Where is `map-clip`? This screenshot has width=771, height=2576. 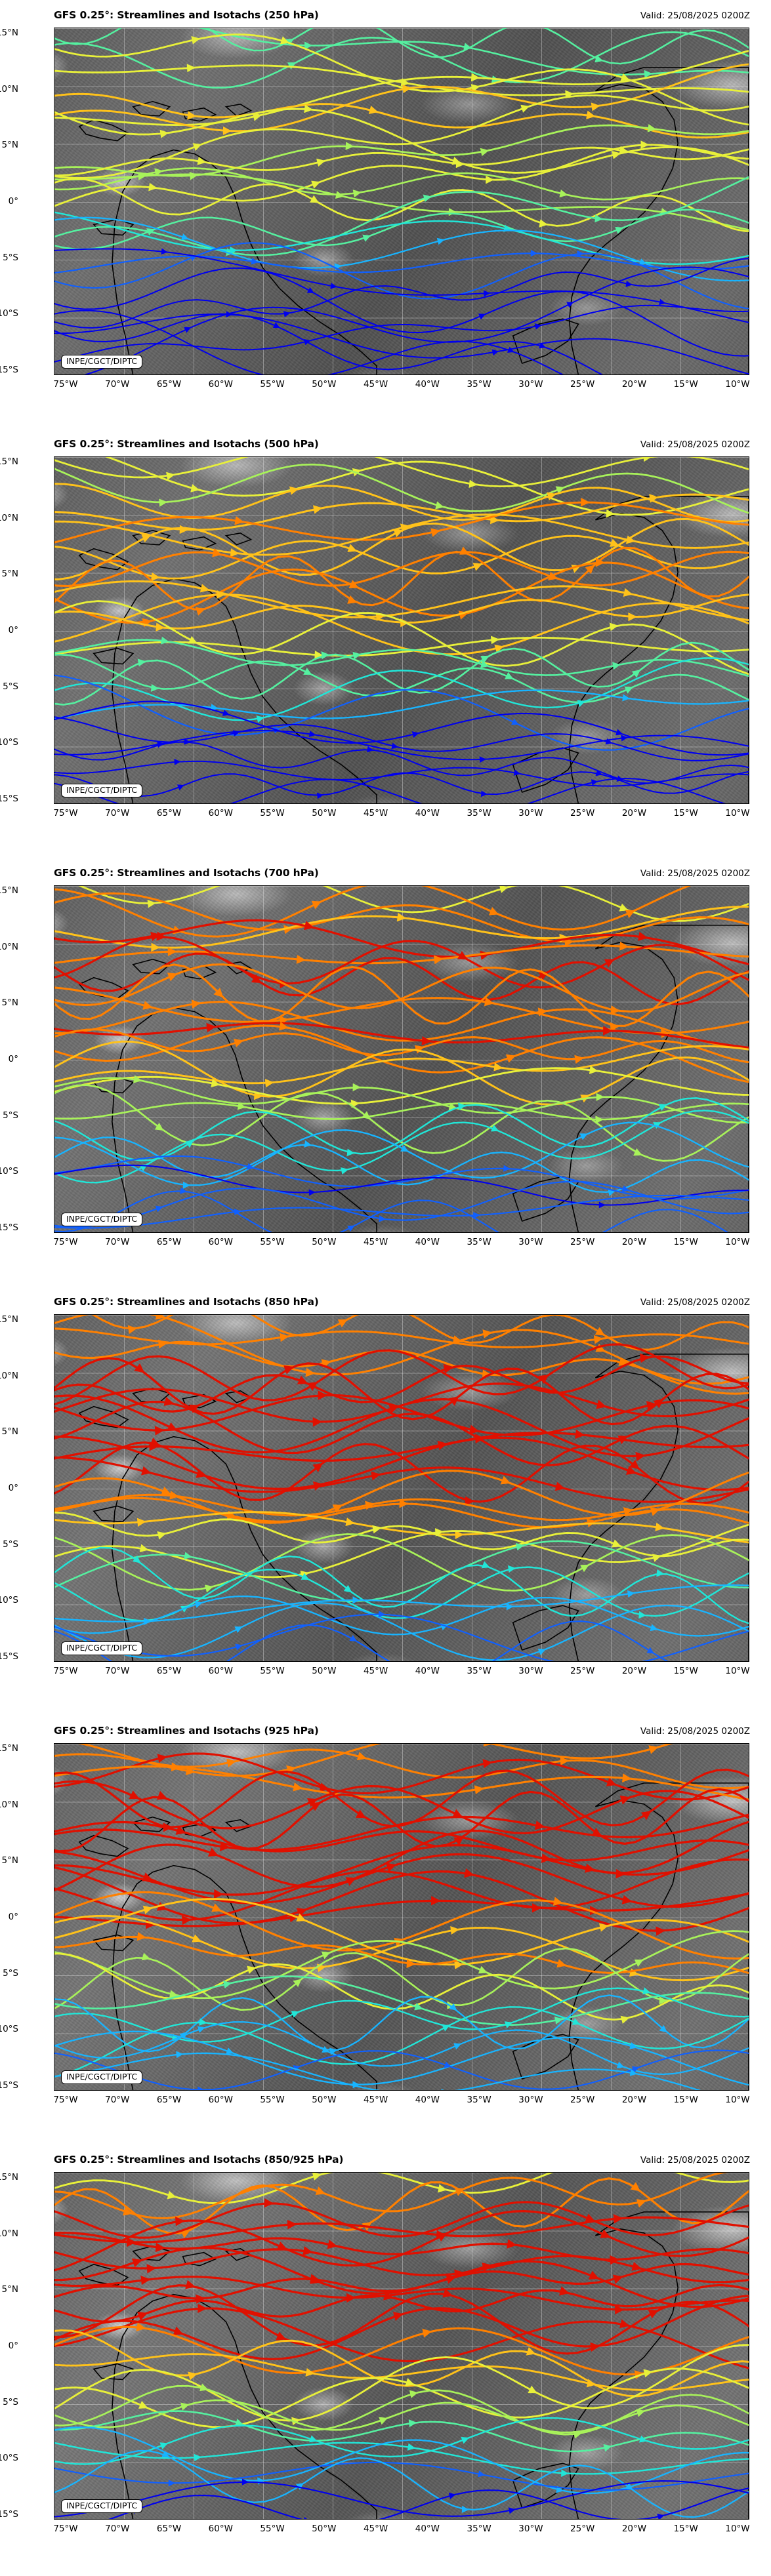
map-clip is located at coordinates (401, 201).